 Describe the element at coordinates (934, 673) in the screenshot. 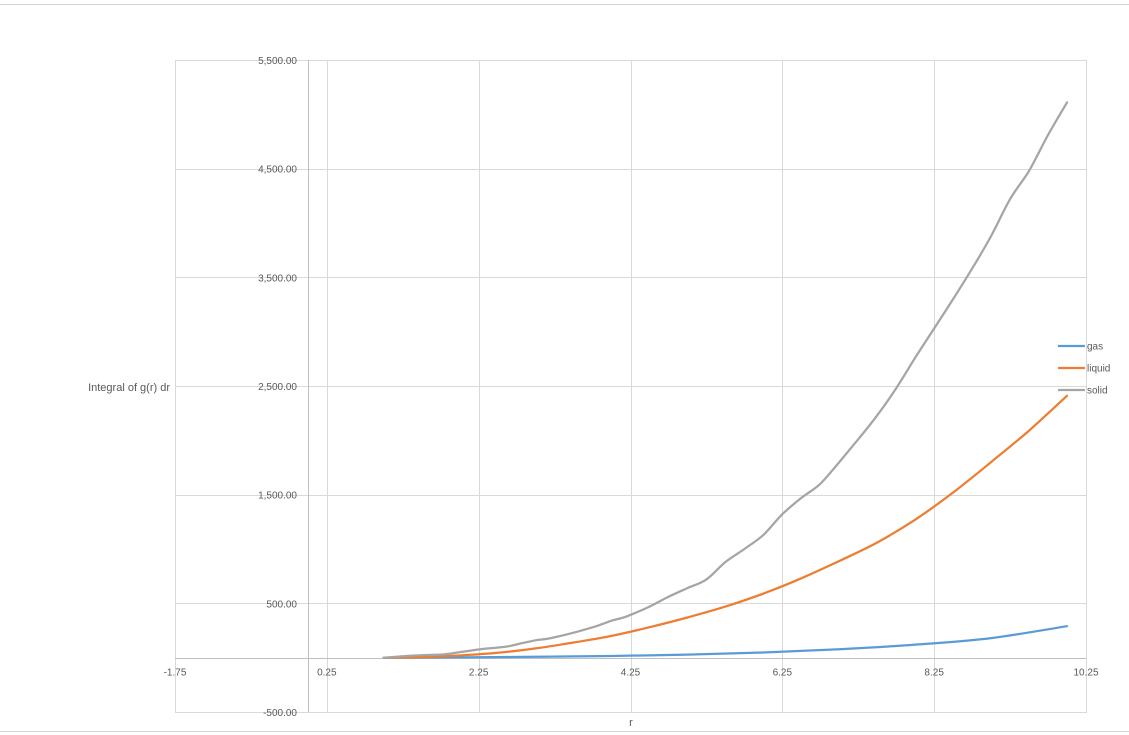

I see `x-tick-label: 8.25` at that location.